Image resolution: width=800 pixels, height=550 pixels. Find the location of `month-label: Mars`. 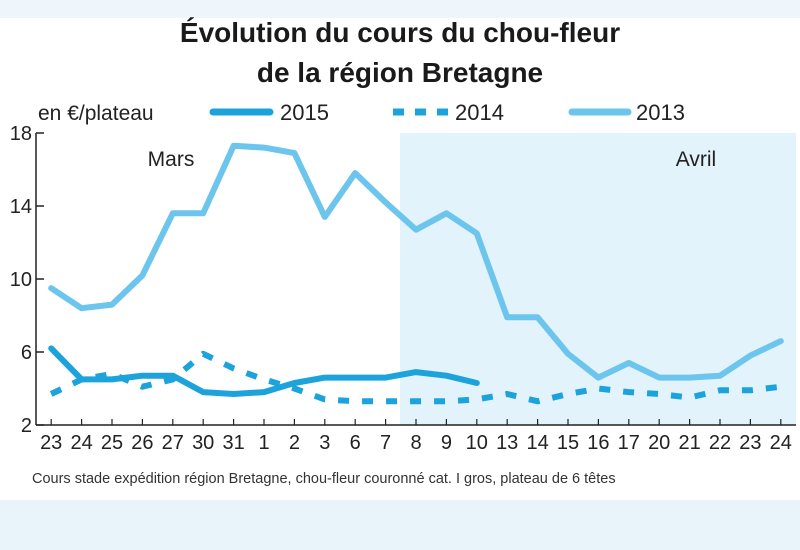

month-label: Mars is located at coordinates (171, 159).